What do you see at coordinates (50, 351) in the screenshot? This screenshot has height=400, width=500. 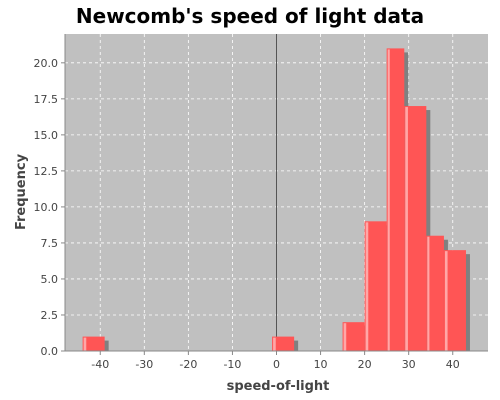 I see `y-tick-label: 0.0` at bounding box center [50, 351].